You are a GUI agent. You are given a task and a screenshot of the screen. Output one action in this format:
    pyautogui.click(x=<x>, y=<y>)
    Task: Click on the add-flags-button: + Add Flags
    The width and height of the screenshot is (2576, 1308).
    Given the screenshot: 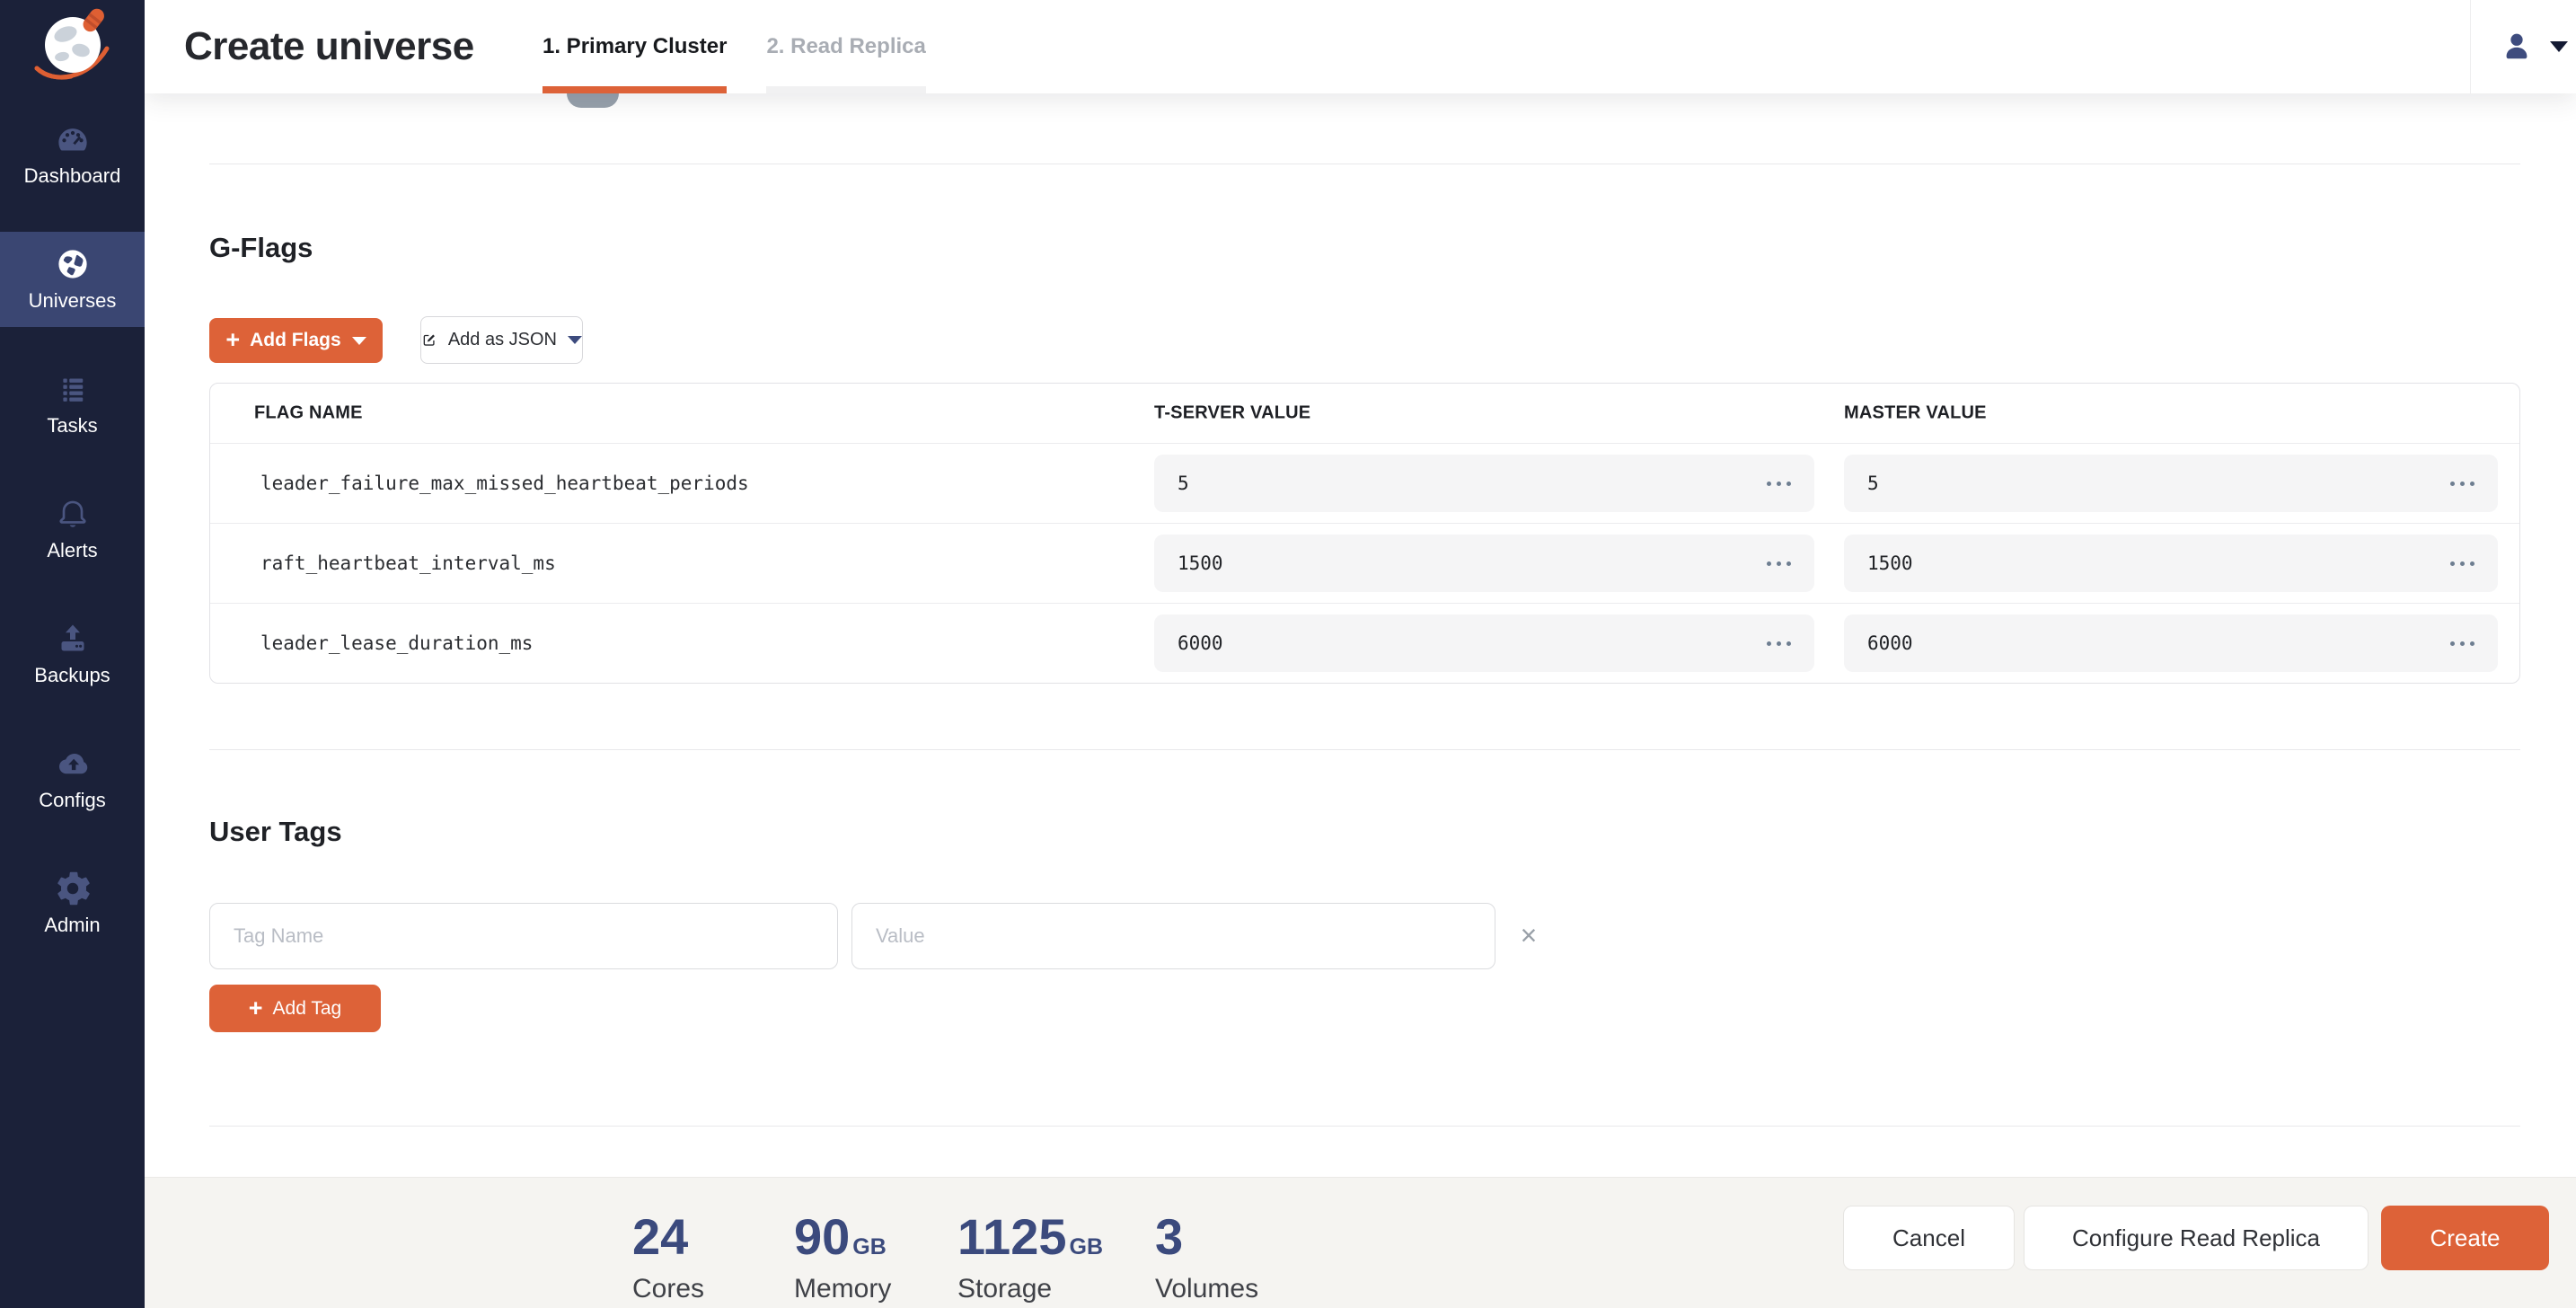 What is the action you would take?
    pyautogui.click(x=296, y=340)
    